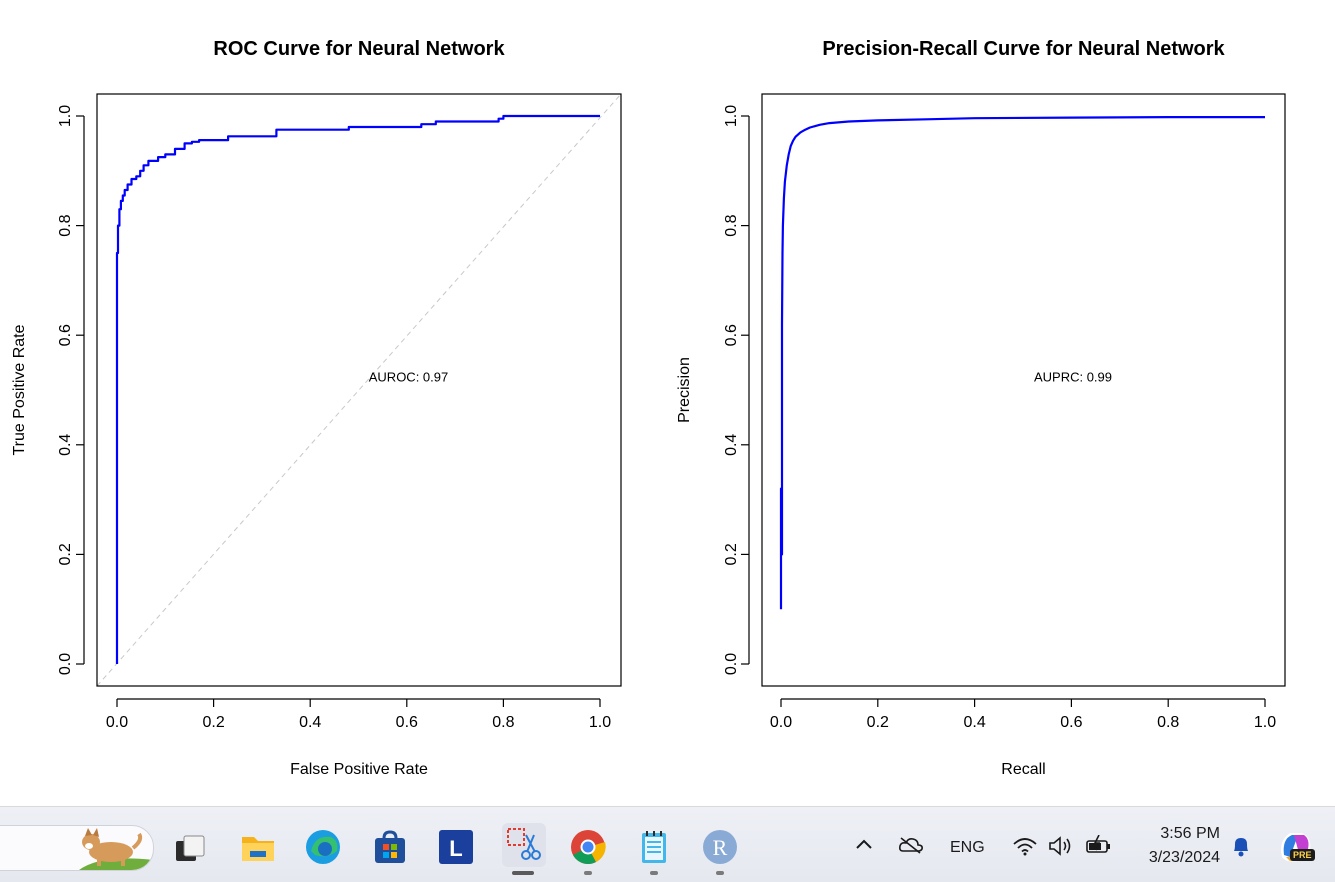  I want to click on metric-annotation: AUPRC: 0.99, so click(1073, 376).